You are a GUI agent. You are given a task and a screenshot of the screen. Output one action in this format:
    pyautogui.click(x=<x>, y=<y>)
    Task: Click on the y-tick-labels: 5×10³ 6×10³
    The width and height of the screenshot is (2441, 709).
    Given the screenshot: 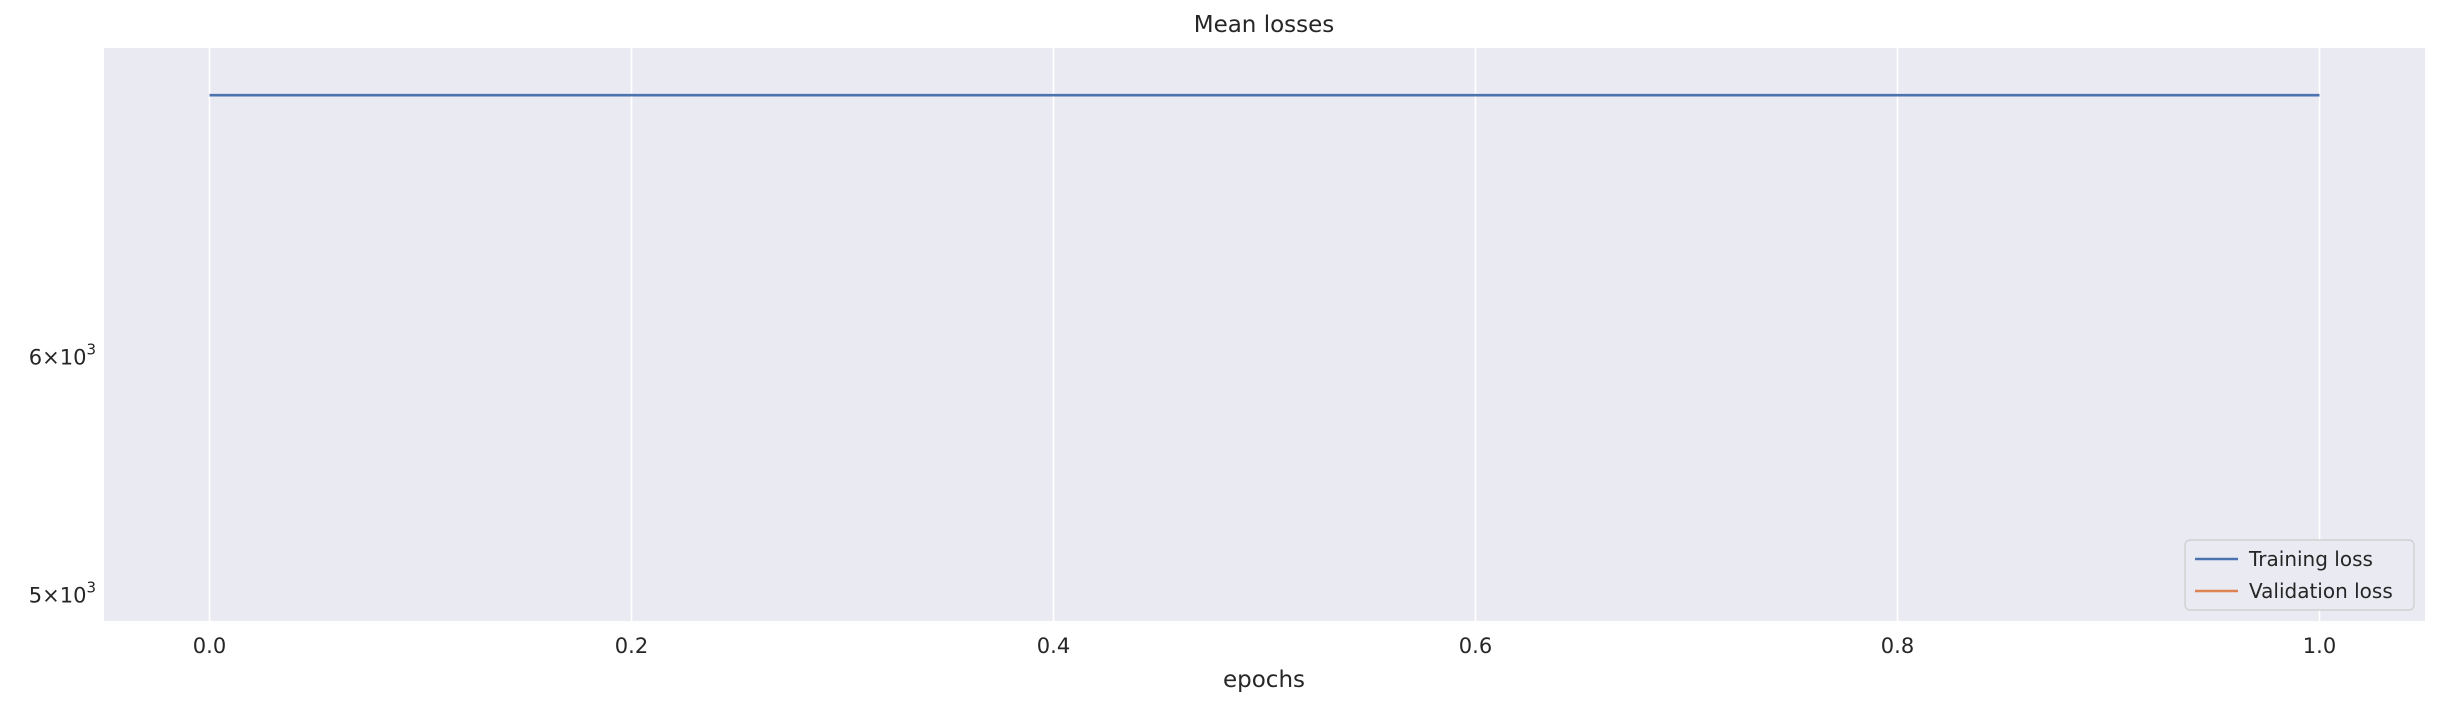 What is the action you would take?
    pyautogui.click(x=62, y=474)
    